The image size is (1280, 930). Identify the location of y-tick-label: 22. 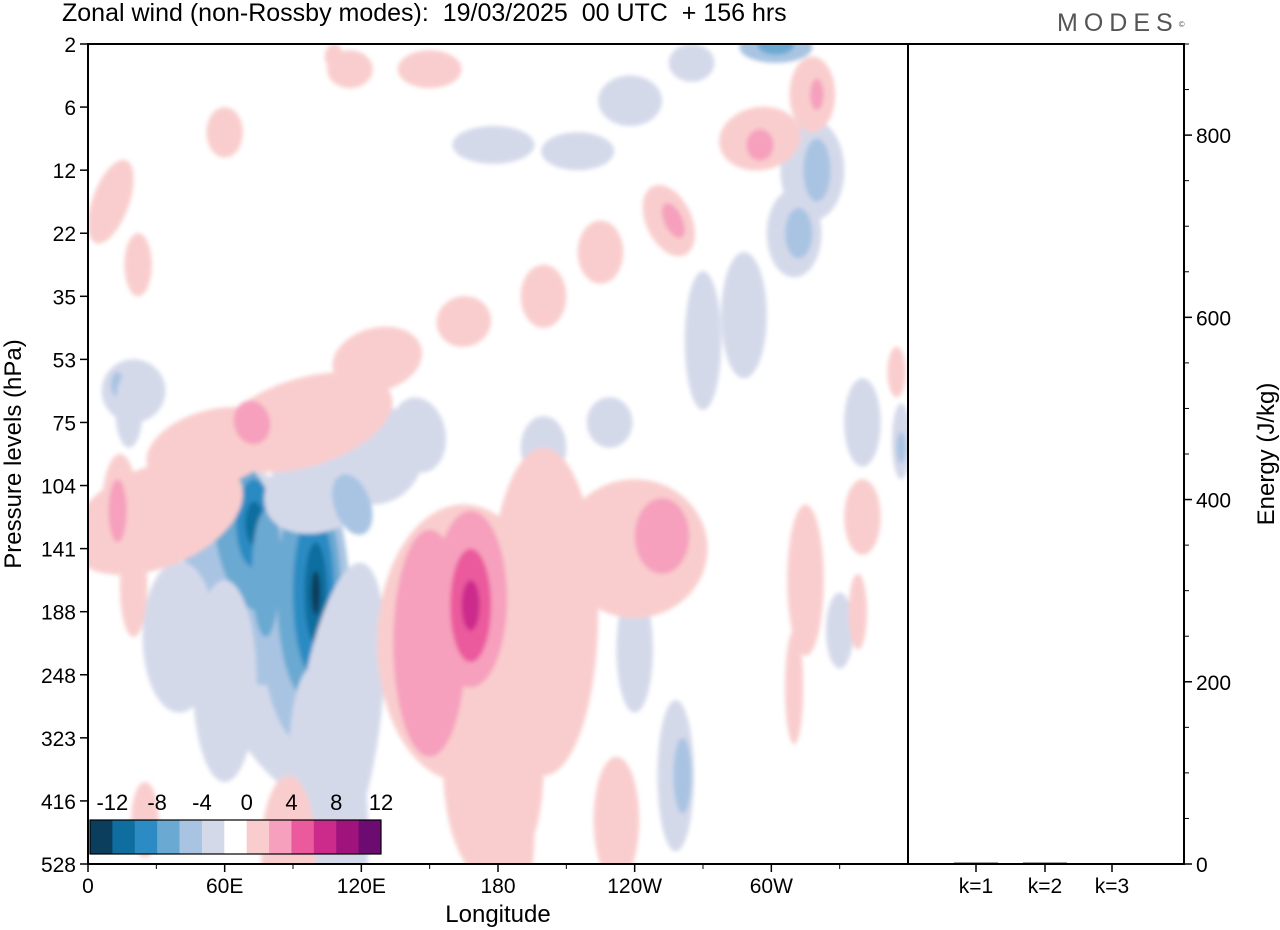
(64, 234).